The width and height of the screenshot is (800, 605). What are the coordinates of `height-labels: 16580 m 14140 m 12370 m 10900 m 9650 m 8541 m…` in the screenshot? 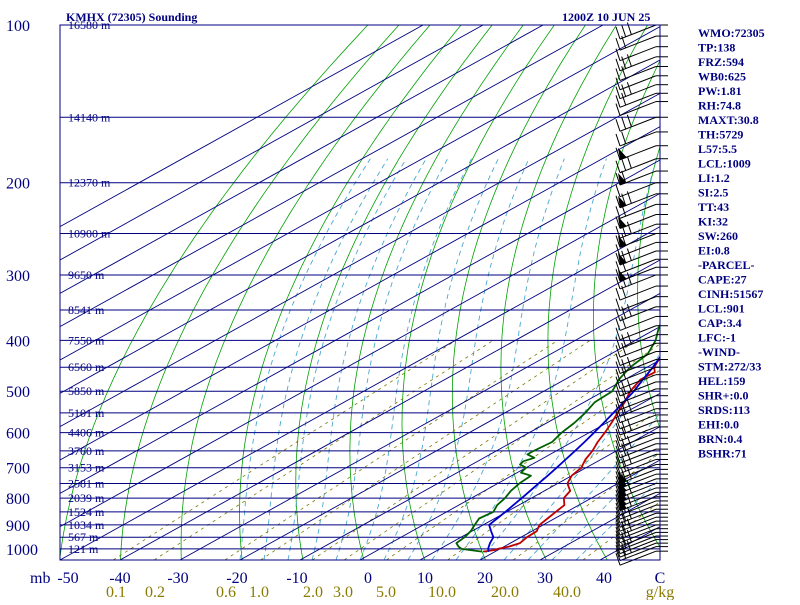 It's located at (89, 287).